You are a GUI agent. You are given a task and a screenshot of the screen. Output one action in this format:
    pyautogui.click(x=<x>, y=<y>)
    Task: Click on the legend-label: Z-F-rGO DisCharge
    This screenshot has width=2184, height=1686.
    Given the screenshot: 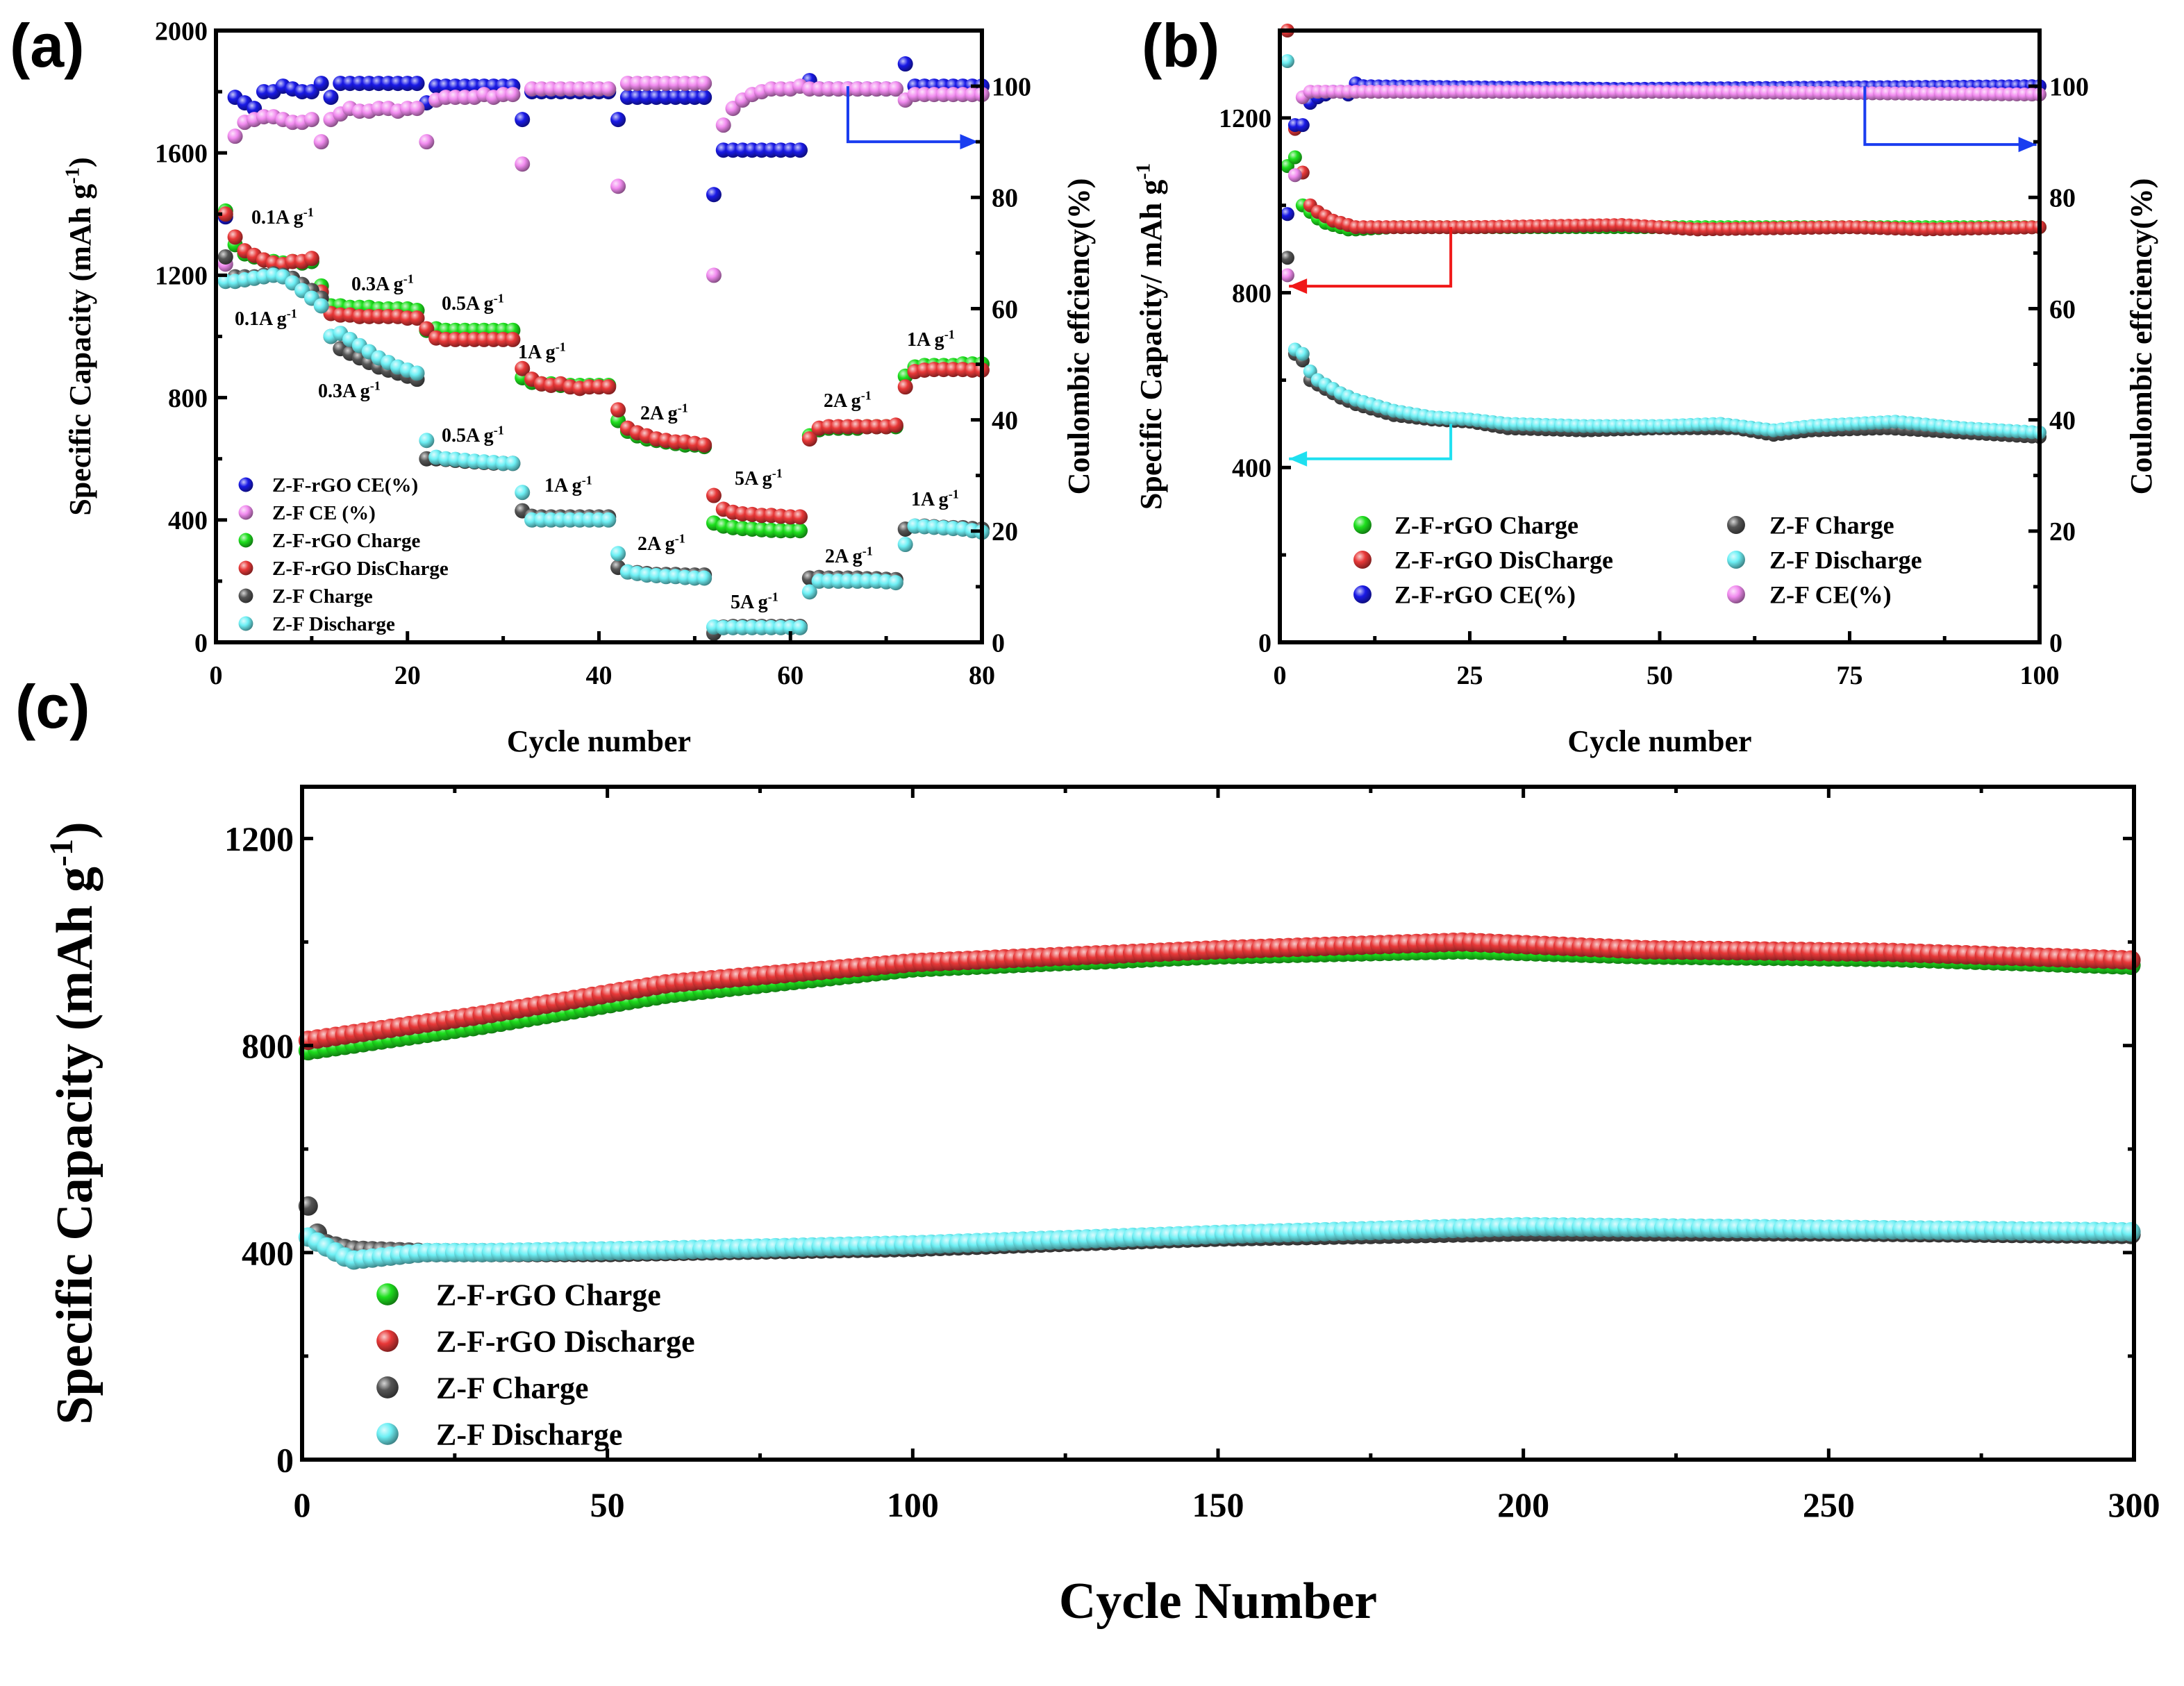 What is the action you would take?
    pyautogui.click(x=360, y=569)
    